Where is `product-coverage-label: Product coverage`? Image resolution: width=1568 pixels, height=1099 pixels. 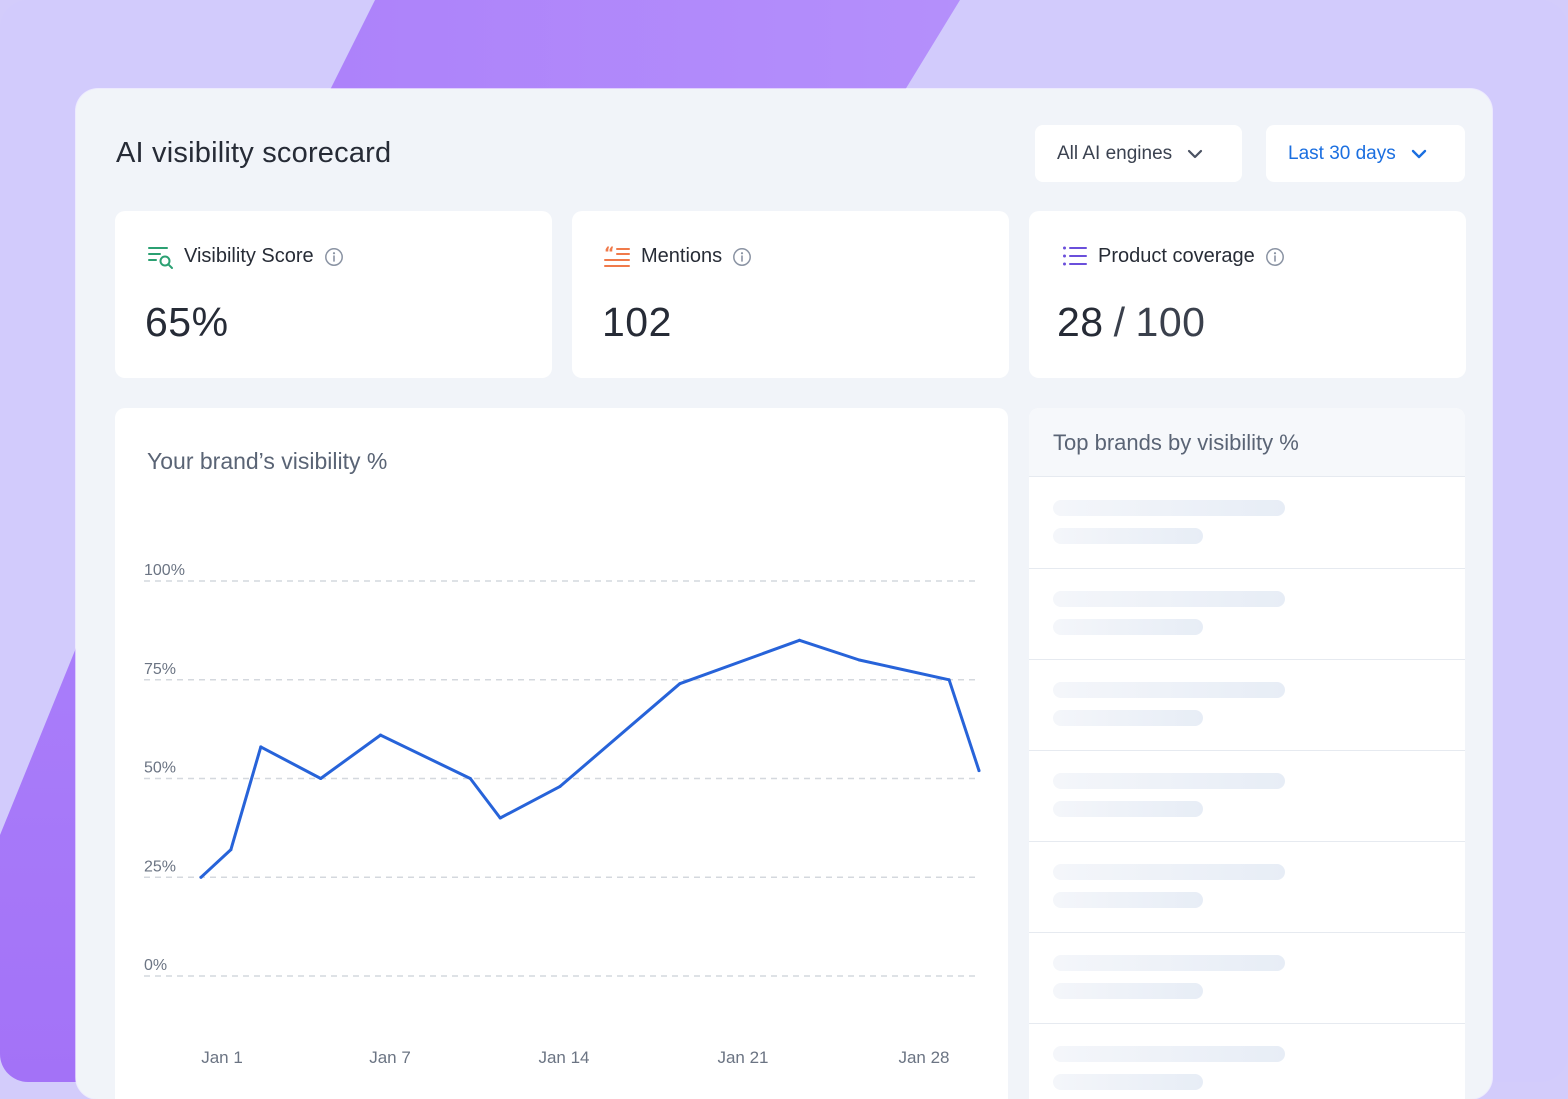
product-coverage-label: Product coverage is located at coordinates (1176, 256).